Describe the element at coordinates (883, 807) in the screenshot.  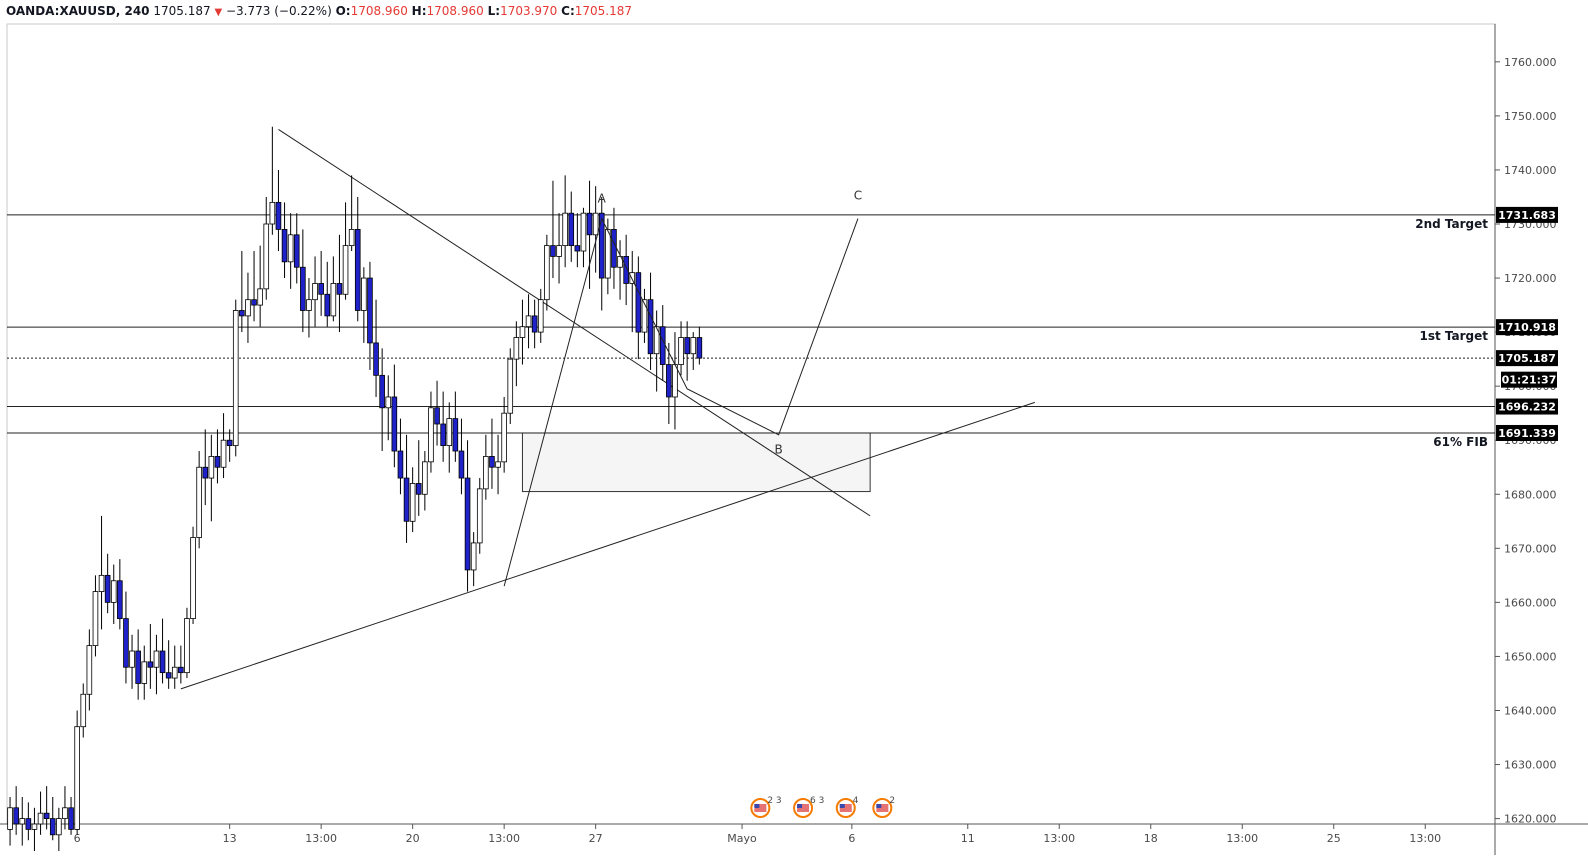
I see `event-marker: 2` at that location.